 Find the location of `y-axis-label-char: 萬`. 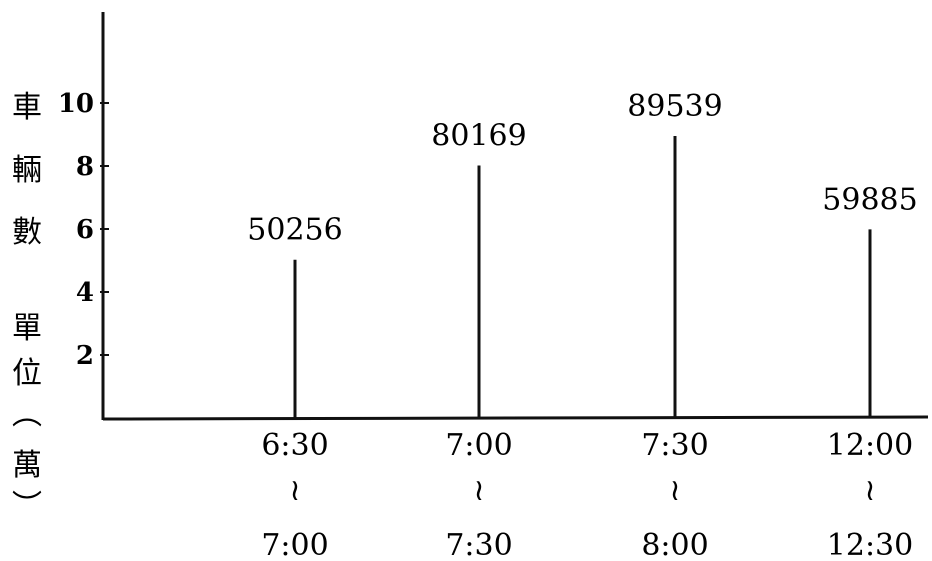

y-axis-label-char: 萬 is located at coordinates (27, 465).